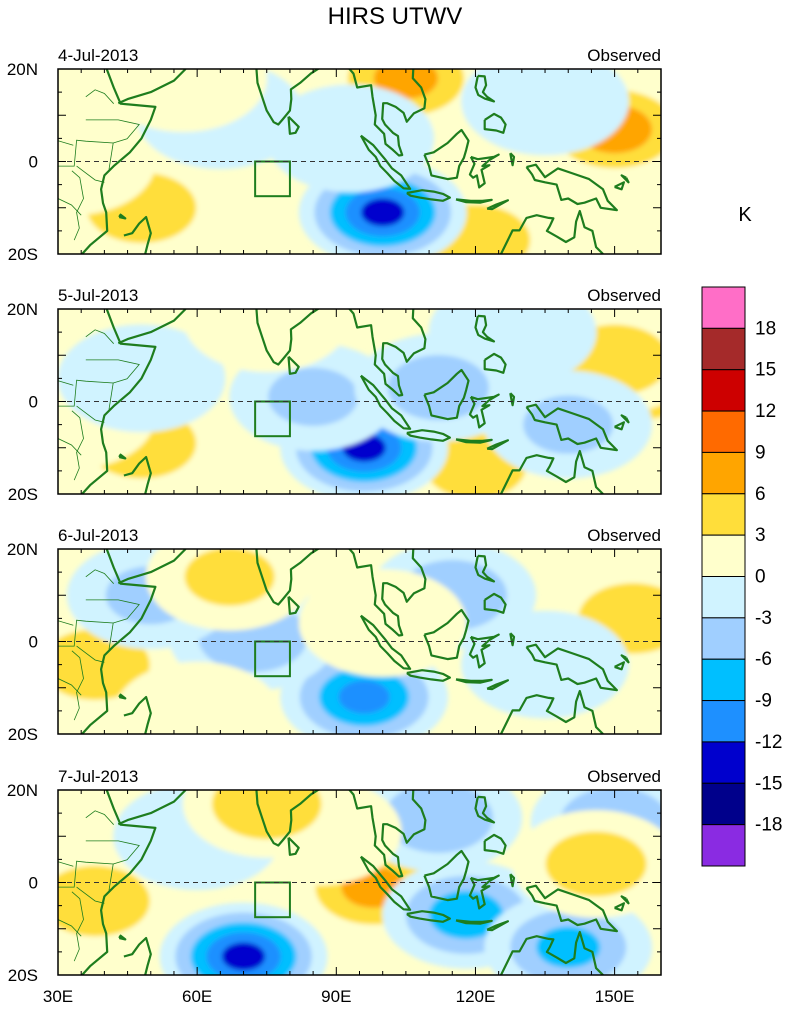 This screenshot has width=791, height=1013. Describe the element at coordinates (22, 309) in the screenshot. I see `y-tick-label: 20N` at that location.